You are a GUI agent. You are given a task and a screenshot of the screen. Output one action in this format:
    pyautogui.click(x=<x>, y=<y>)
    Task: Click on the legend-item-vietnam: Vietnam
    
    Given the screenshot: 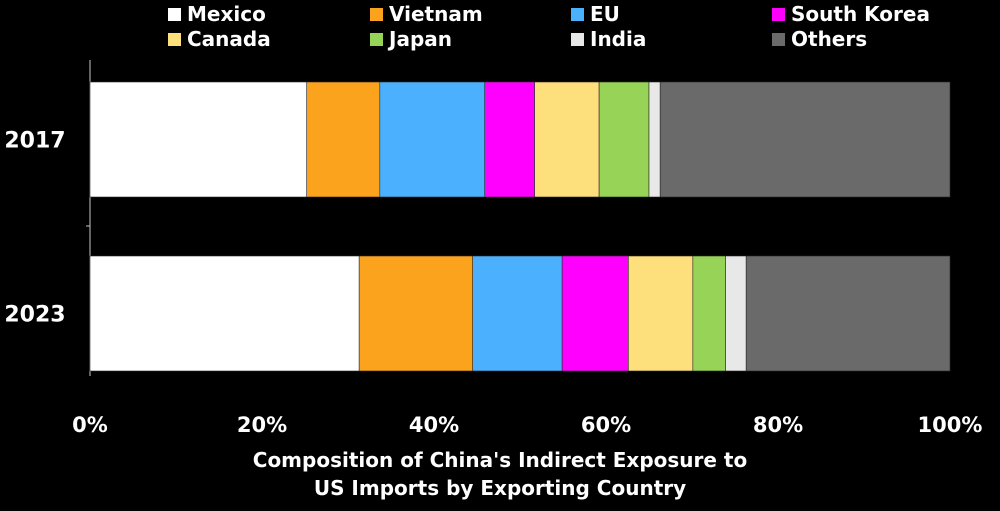 What is the action you would take?
    pyautogui.click(x=426, y=14)
    